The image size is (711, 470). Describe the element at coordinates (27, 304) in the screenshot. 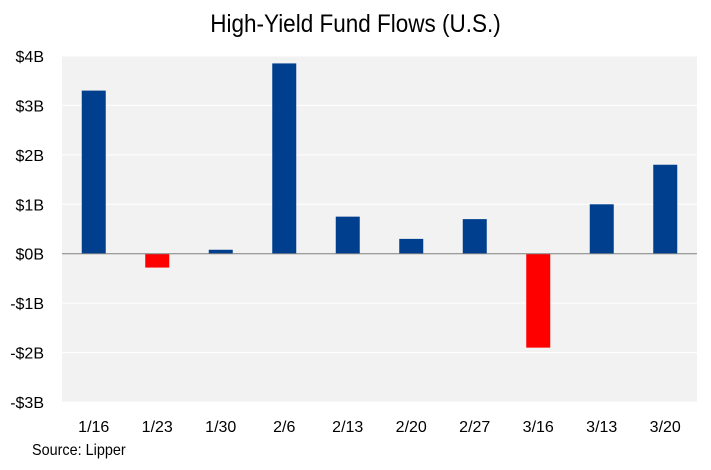

I see `y-tick-label: -$1B` at that location.